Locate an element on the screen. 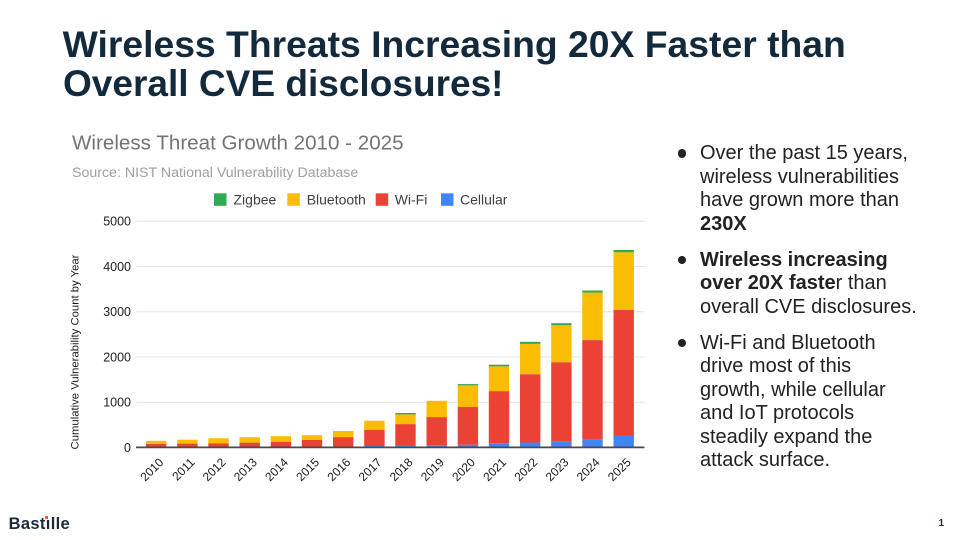  svg-text: 2021 is located at coordinates (494, 469).